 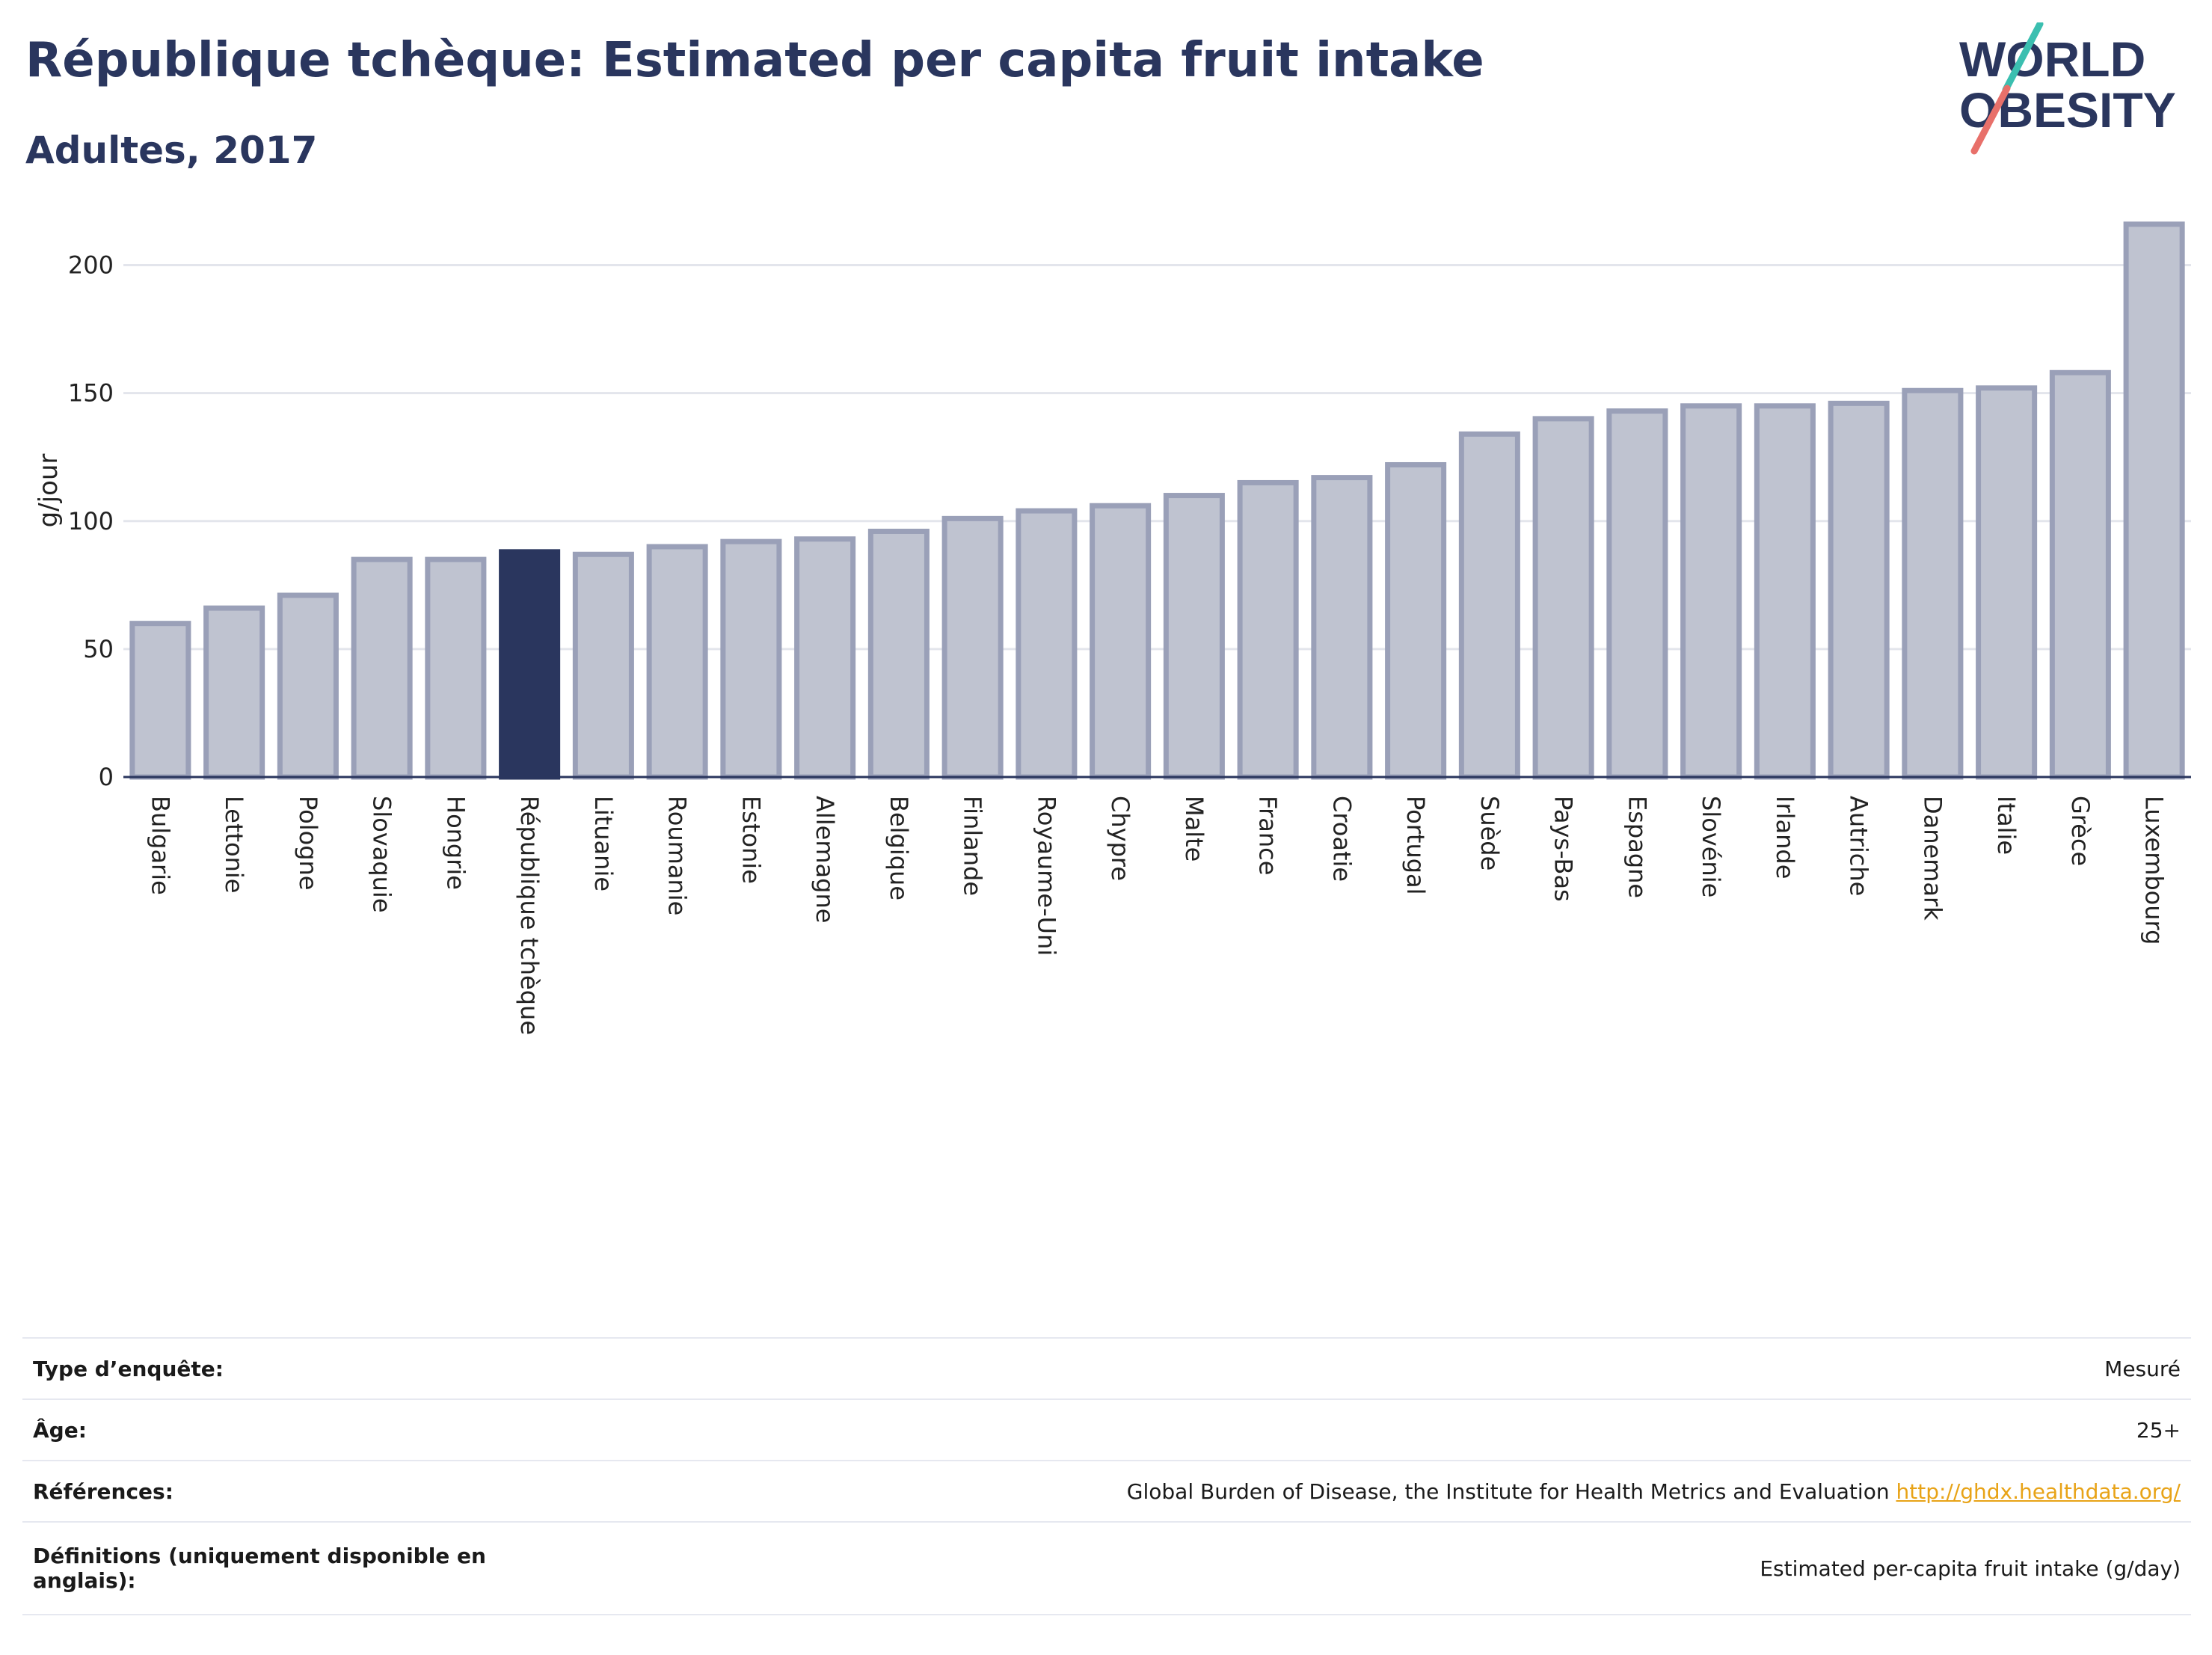 I want to click on y-tick-label: 0, so click(x=106, y=777).